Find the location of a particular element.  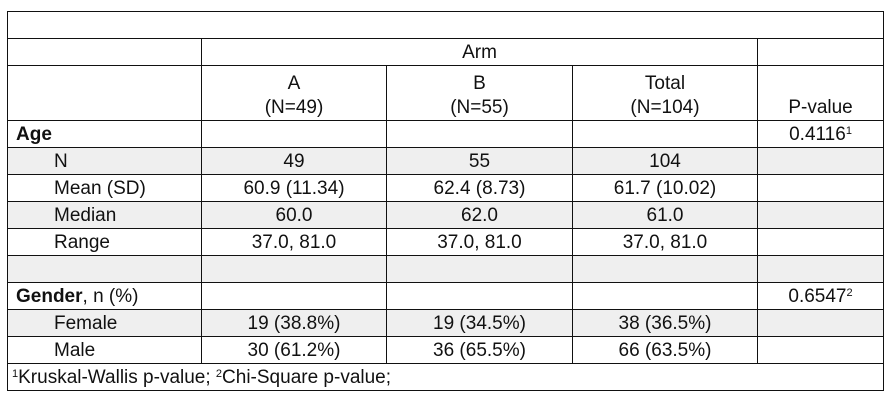

arm-header: Arm is located at coordinates (479, 52).